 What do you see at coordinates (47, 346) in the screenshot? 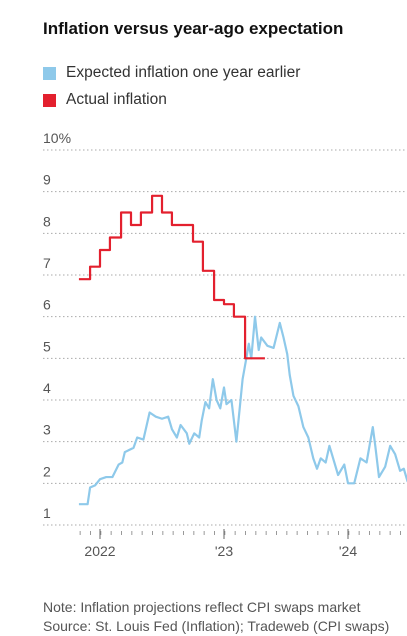
I see `y-tick-label: 5` at bounding box center [47, 346].